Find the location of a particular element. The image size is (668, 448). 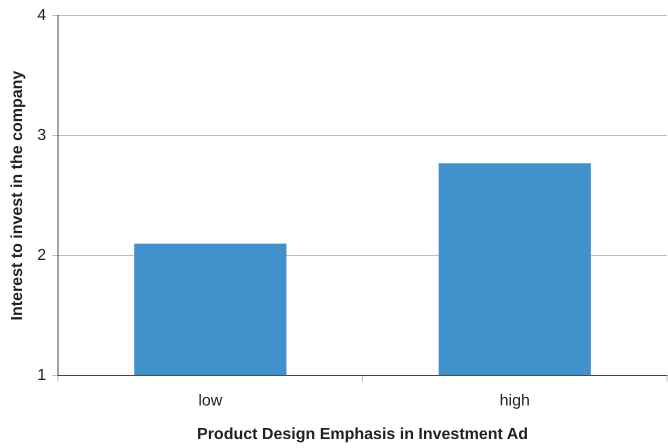

x-axis-title: Product Design Emphasis in Investment Ad is located at coordinates (362, 434).